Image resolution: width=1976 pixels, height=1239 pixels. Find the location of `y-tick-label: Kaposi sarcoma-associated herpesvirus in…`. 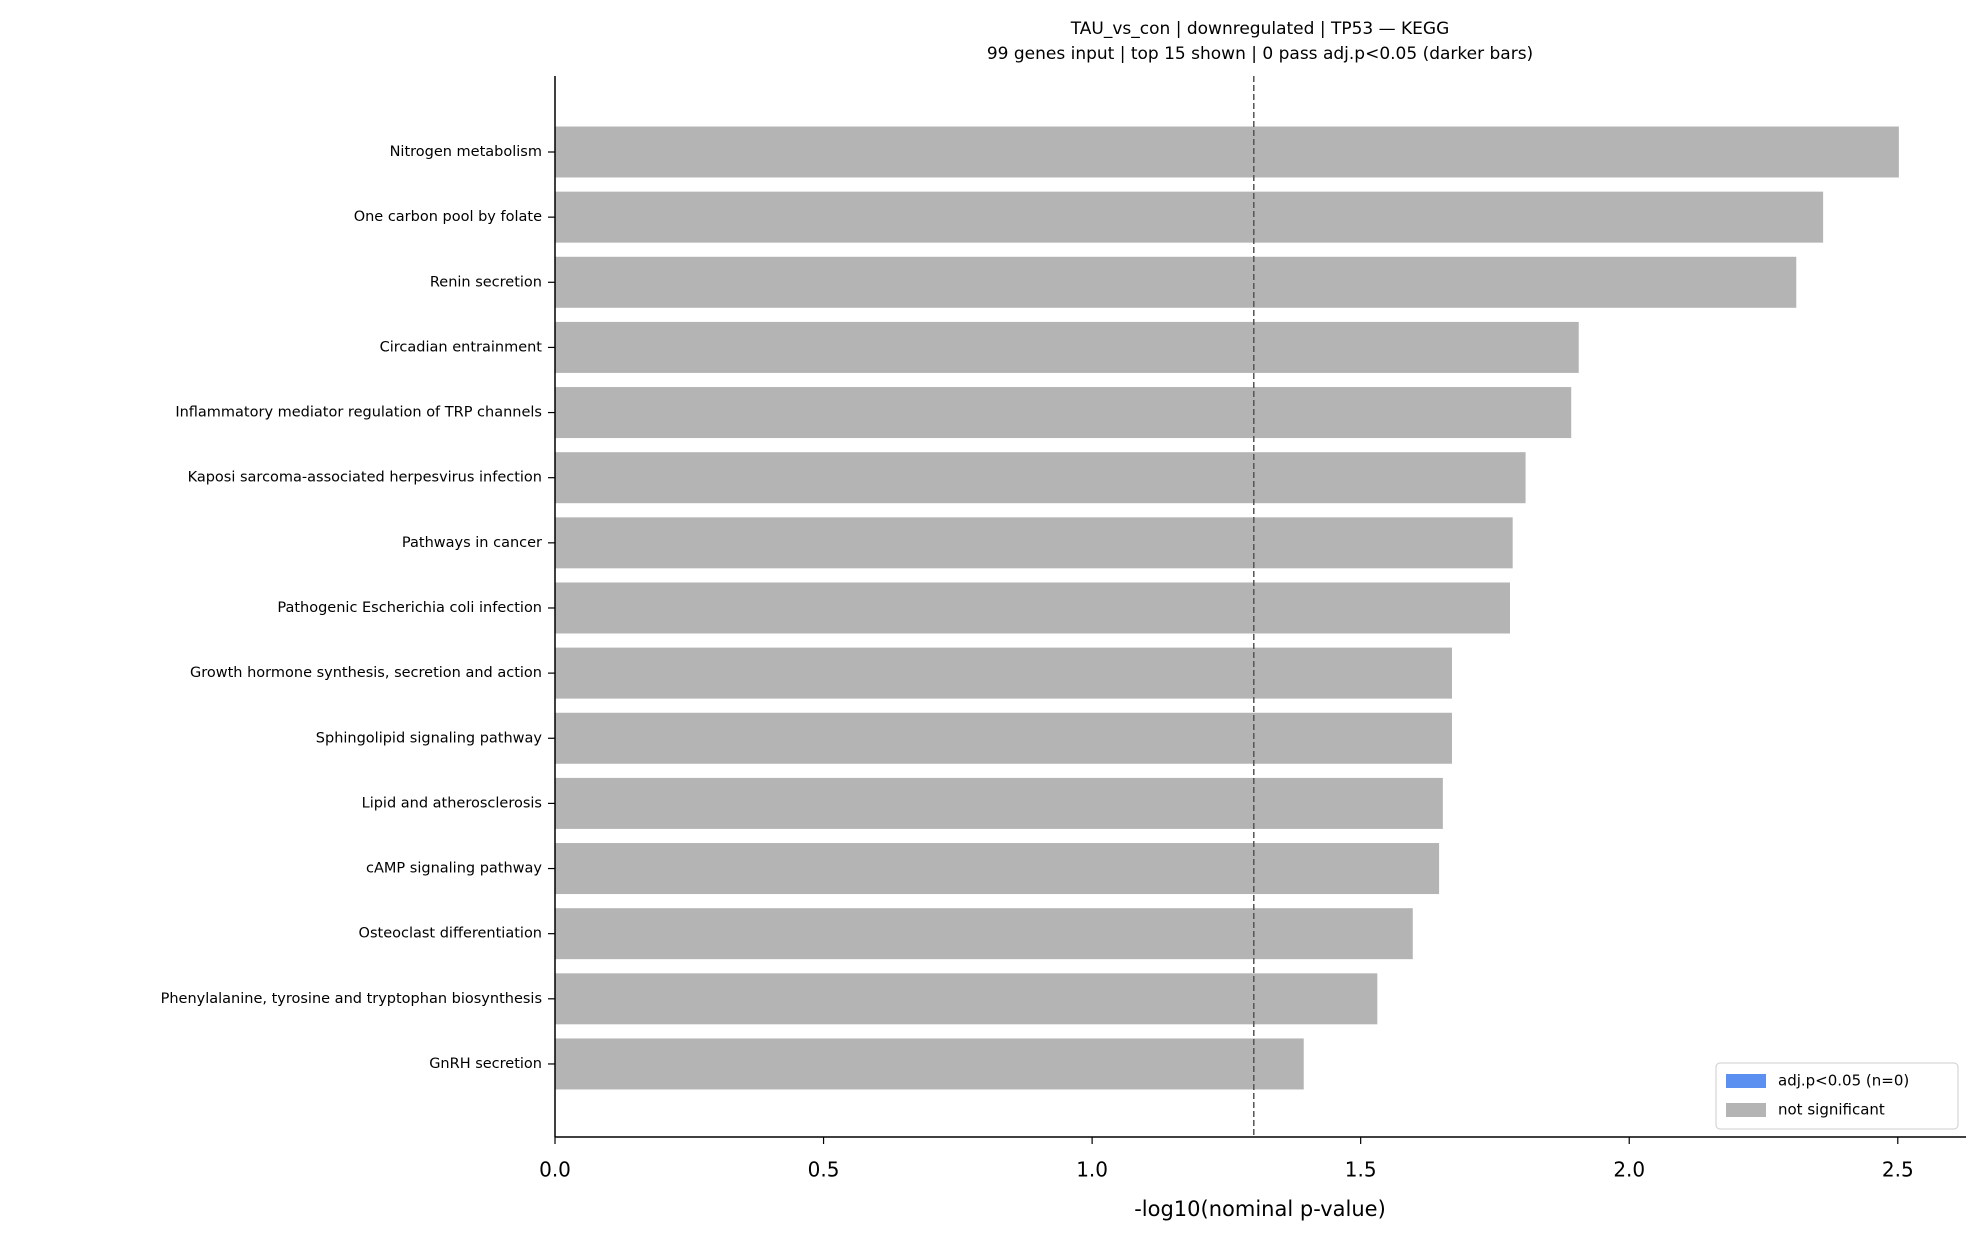

y-tick-label: Kaposi sarcoma-associated herpesvirus in… is located at coordinates (365, 478).